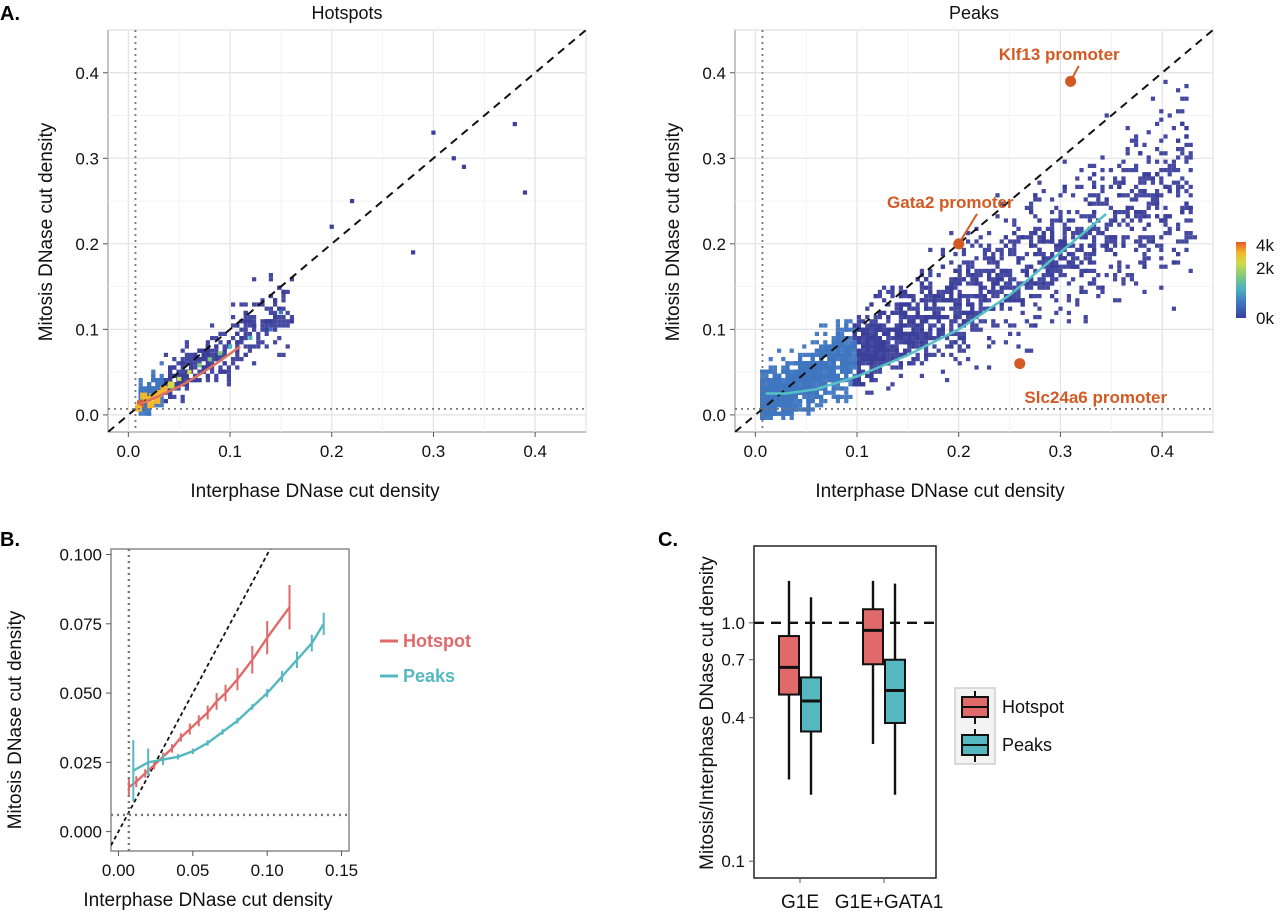 The height and width of the screenshot is (914, 1280). What do you see at coordinates (1033, 707) in the screenshot?
I see `legend-box-hotspot-label: Hotspot` at bounding box center [1033, 707].